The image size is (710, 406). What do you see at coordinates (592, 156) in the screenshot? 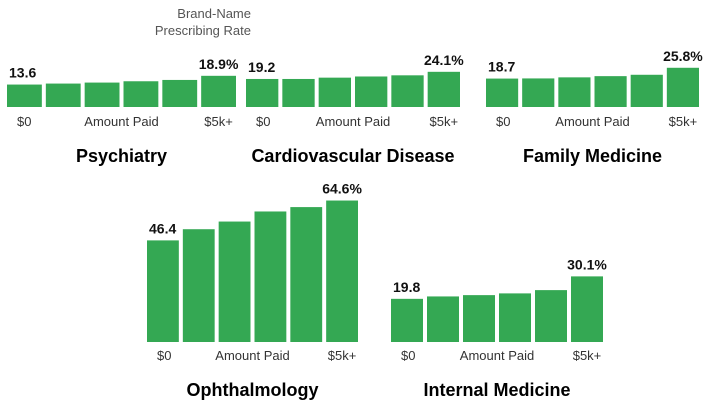
I see `family-medicine-chart-title: Family Medicine` at bounding box center [592, 156].